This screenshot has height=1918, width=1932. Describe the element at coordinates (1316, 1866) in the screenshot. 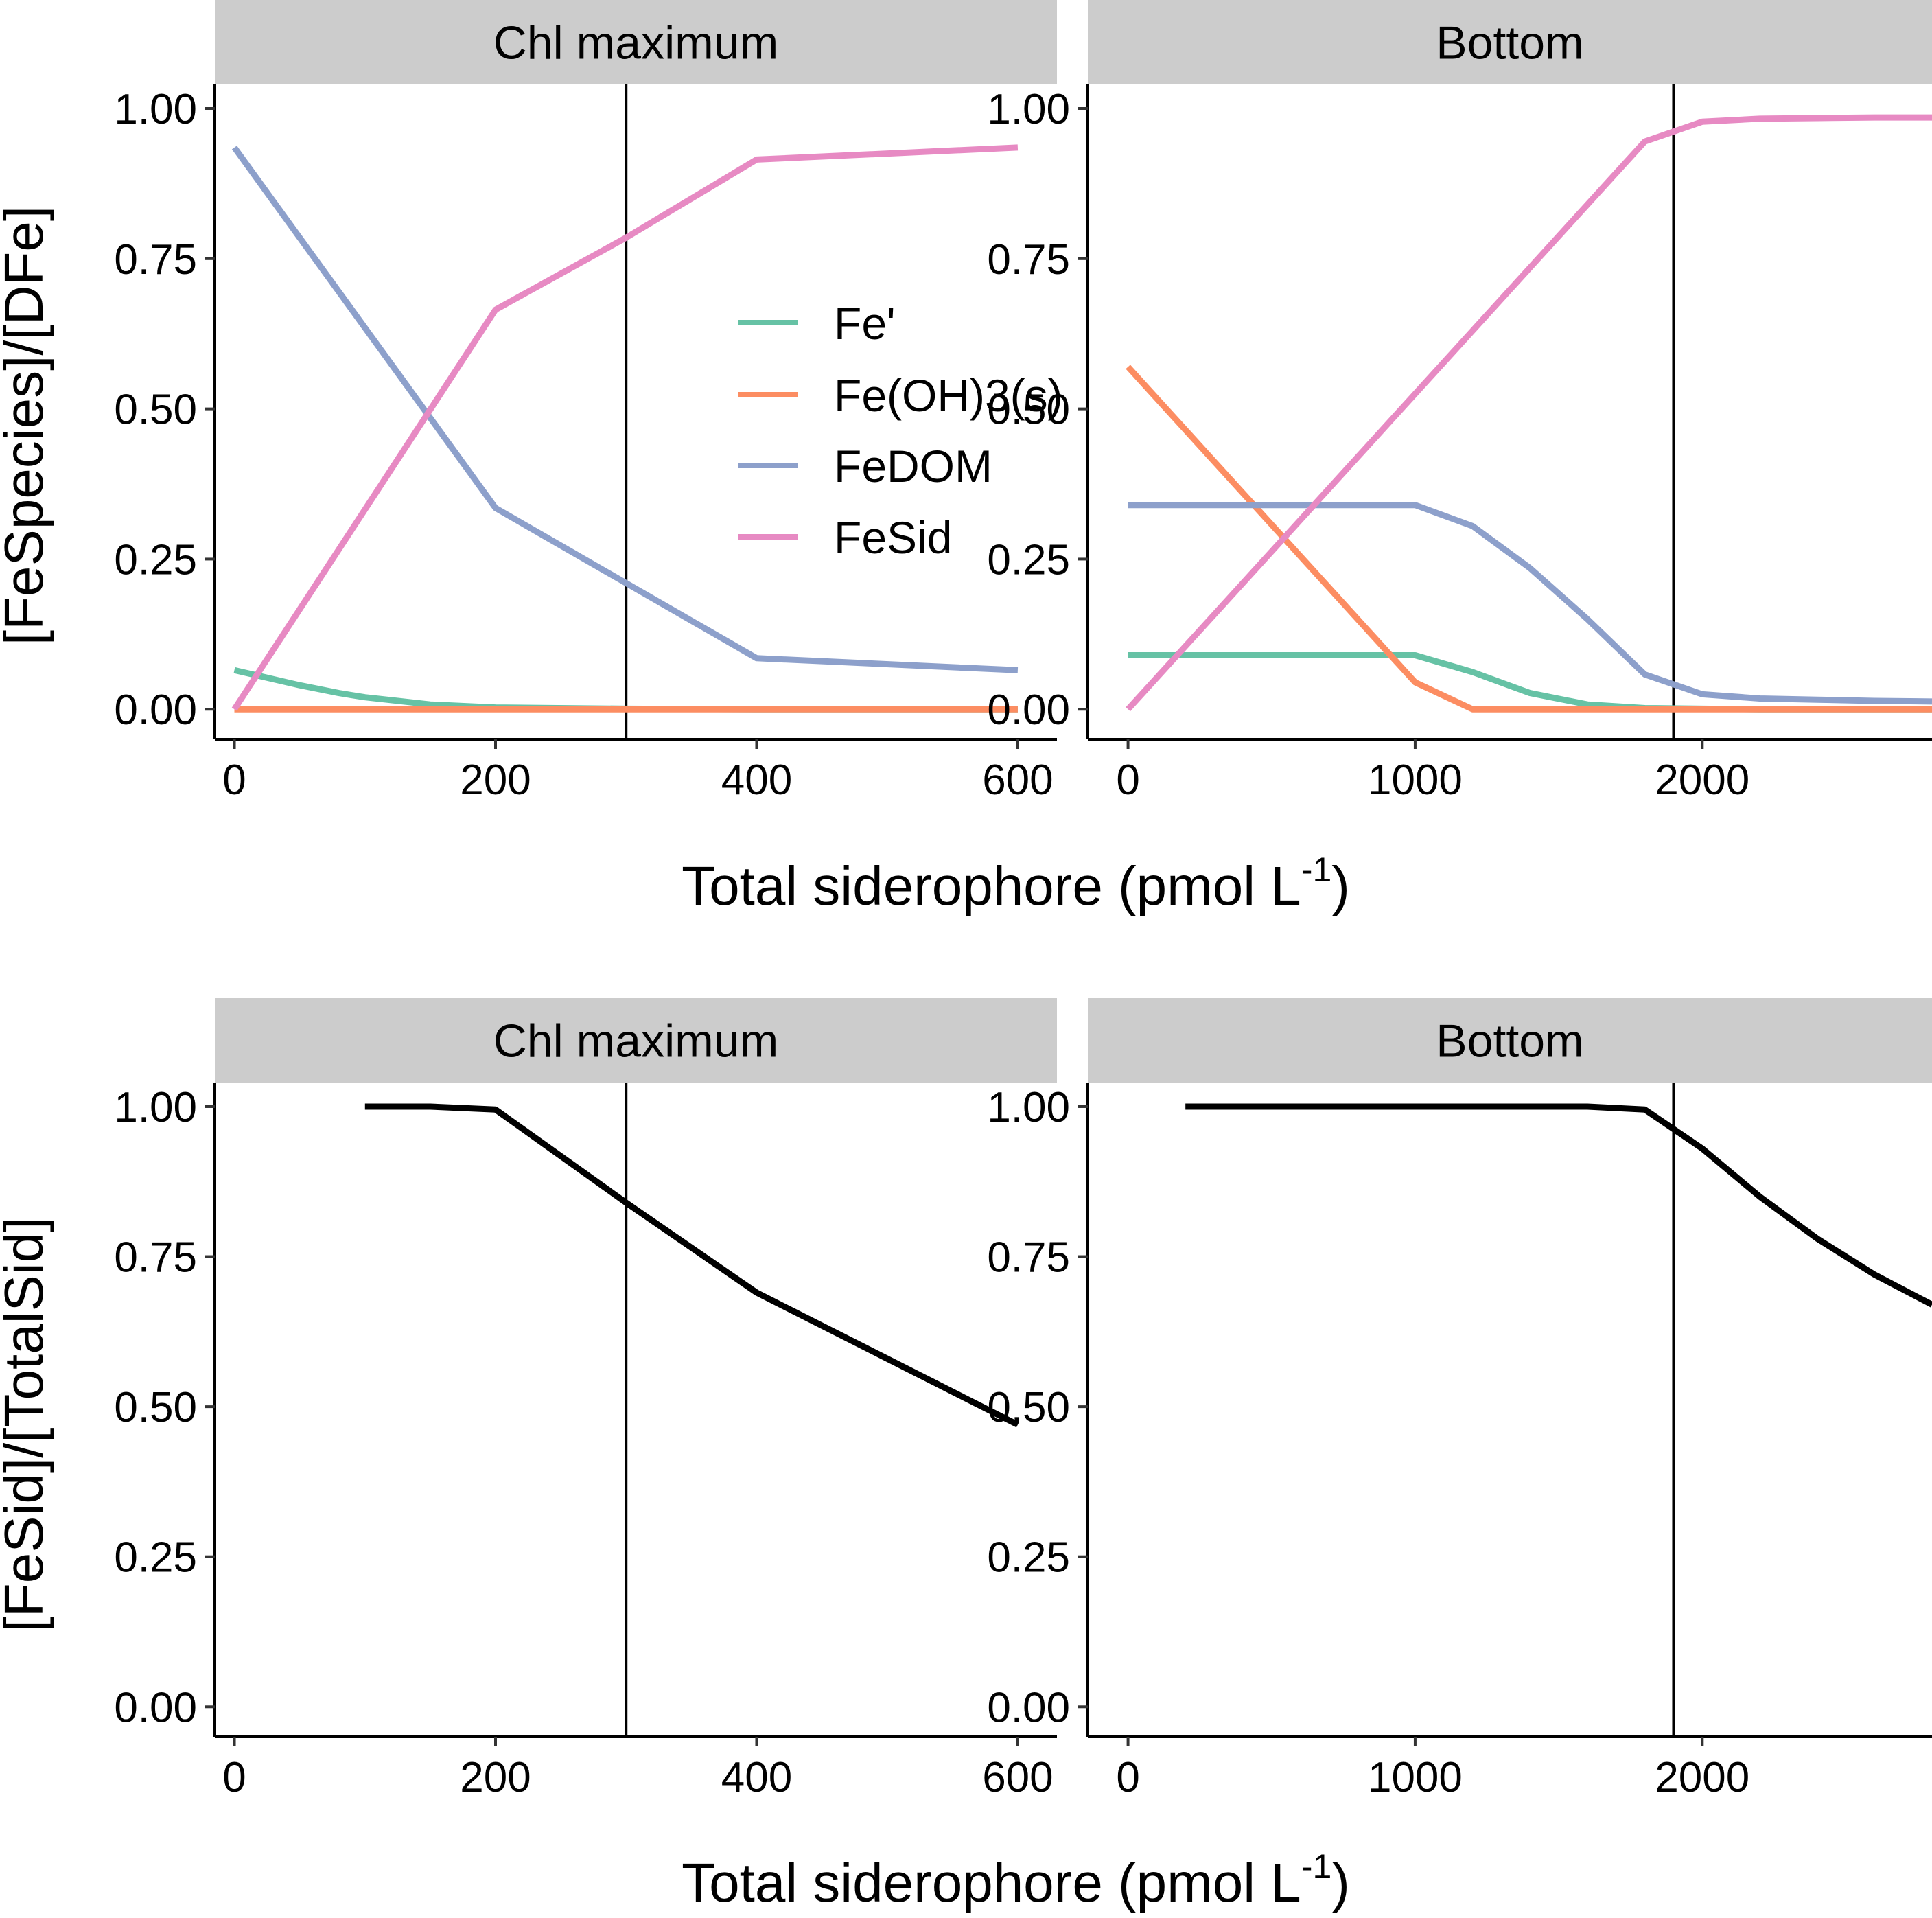

I see `bottom-row-x-axis-title-superscript: -1` at that location.